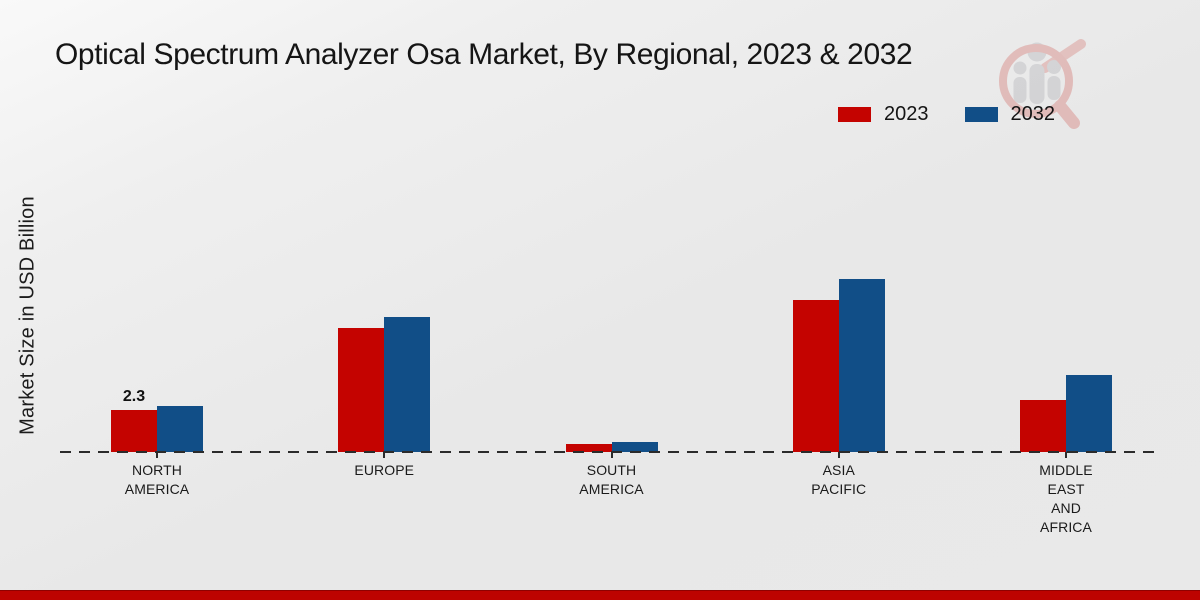 This screenshot has width=1200, height=600. What do you see at coordinates (815, 376) in the screenshot?
I see `bar-2023-asia-pacific` at bounding box center [815, 376].